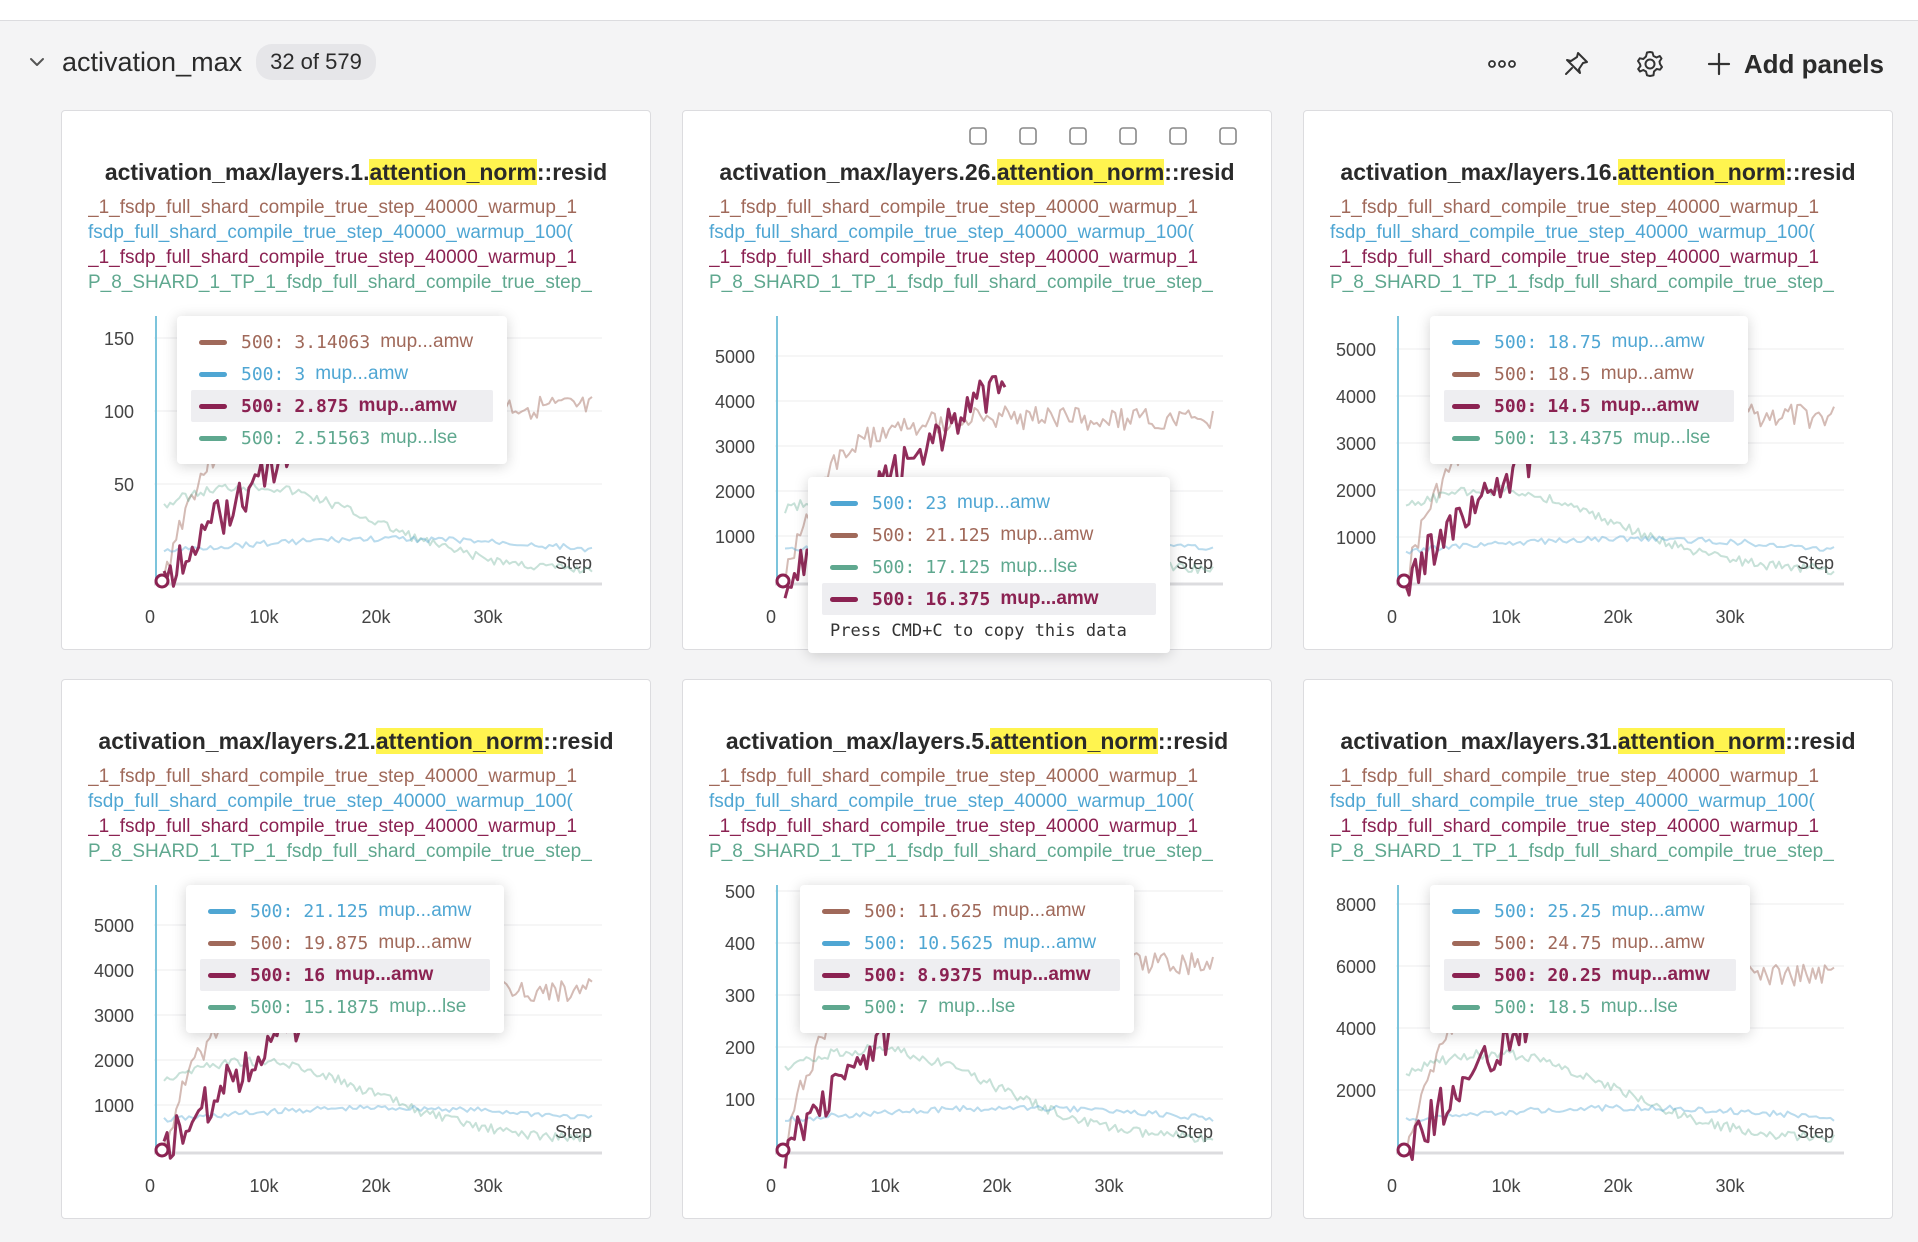 The width and height of the screenshot is (1918, 1242). I want to click on tooltip-row: 500: 16 mup...amw, so click(345, 975).